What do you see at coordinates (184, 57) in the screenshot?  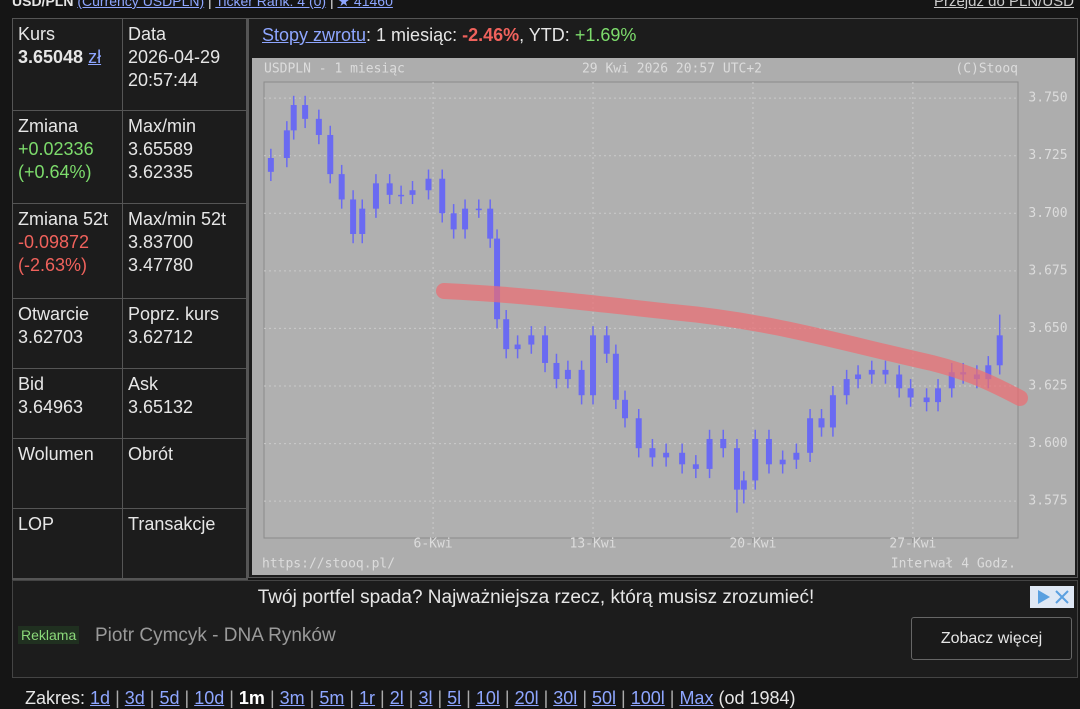 I see `cell-value-line: 2026-04-29` at bounding box center [184, 57].